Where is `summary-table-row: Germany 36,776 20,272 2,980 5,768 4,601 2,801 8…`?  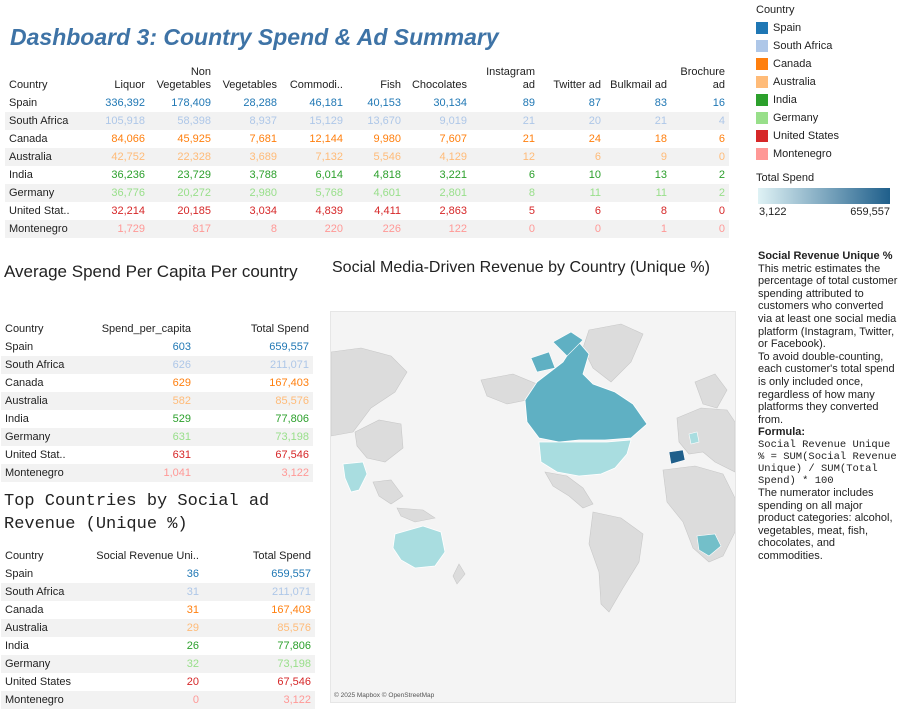
summary-table-row: Germany 36,776 20,272 2,980 5,768 4,601 2,801 8… is located at coordinates (367, 193).